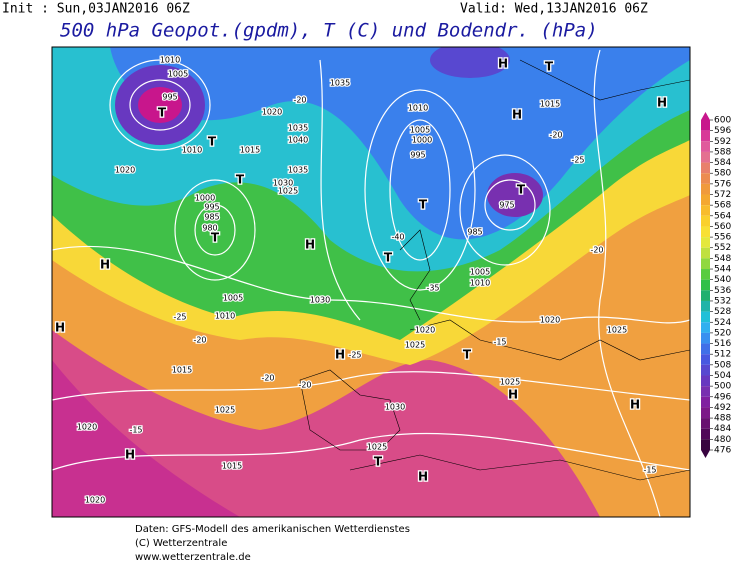 The height and width of the screenshot is (565, 732). I want to click on colorbar-label: 512, so click(722, 355).